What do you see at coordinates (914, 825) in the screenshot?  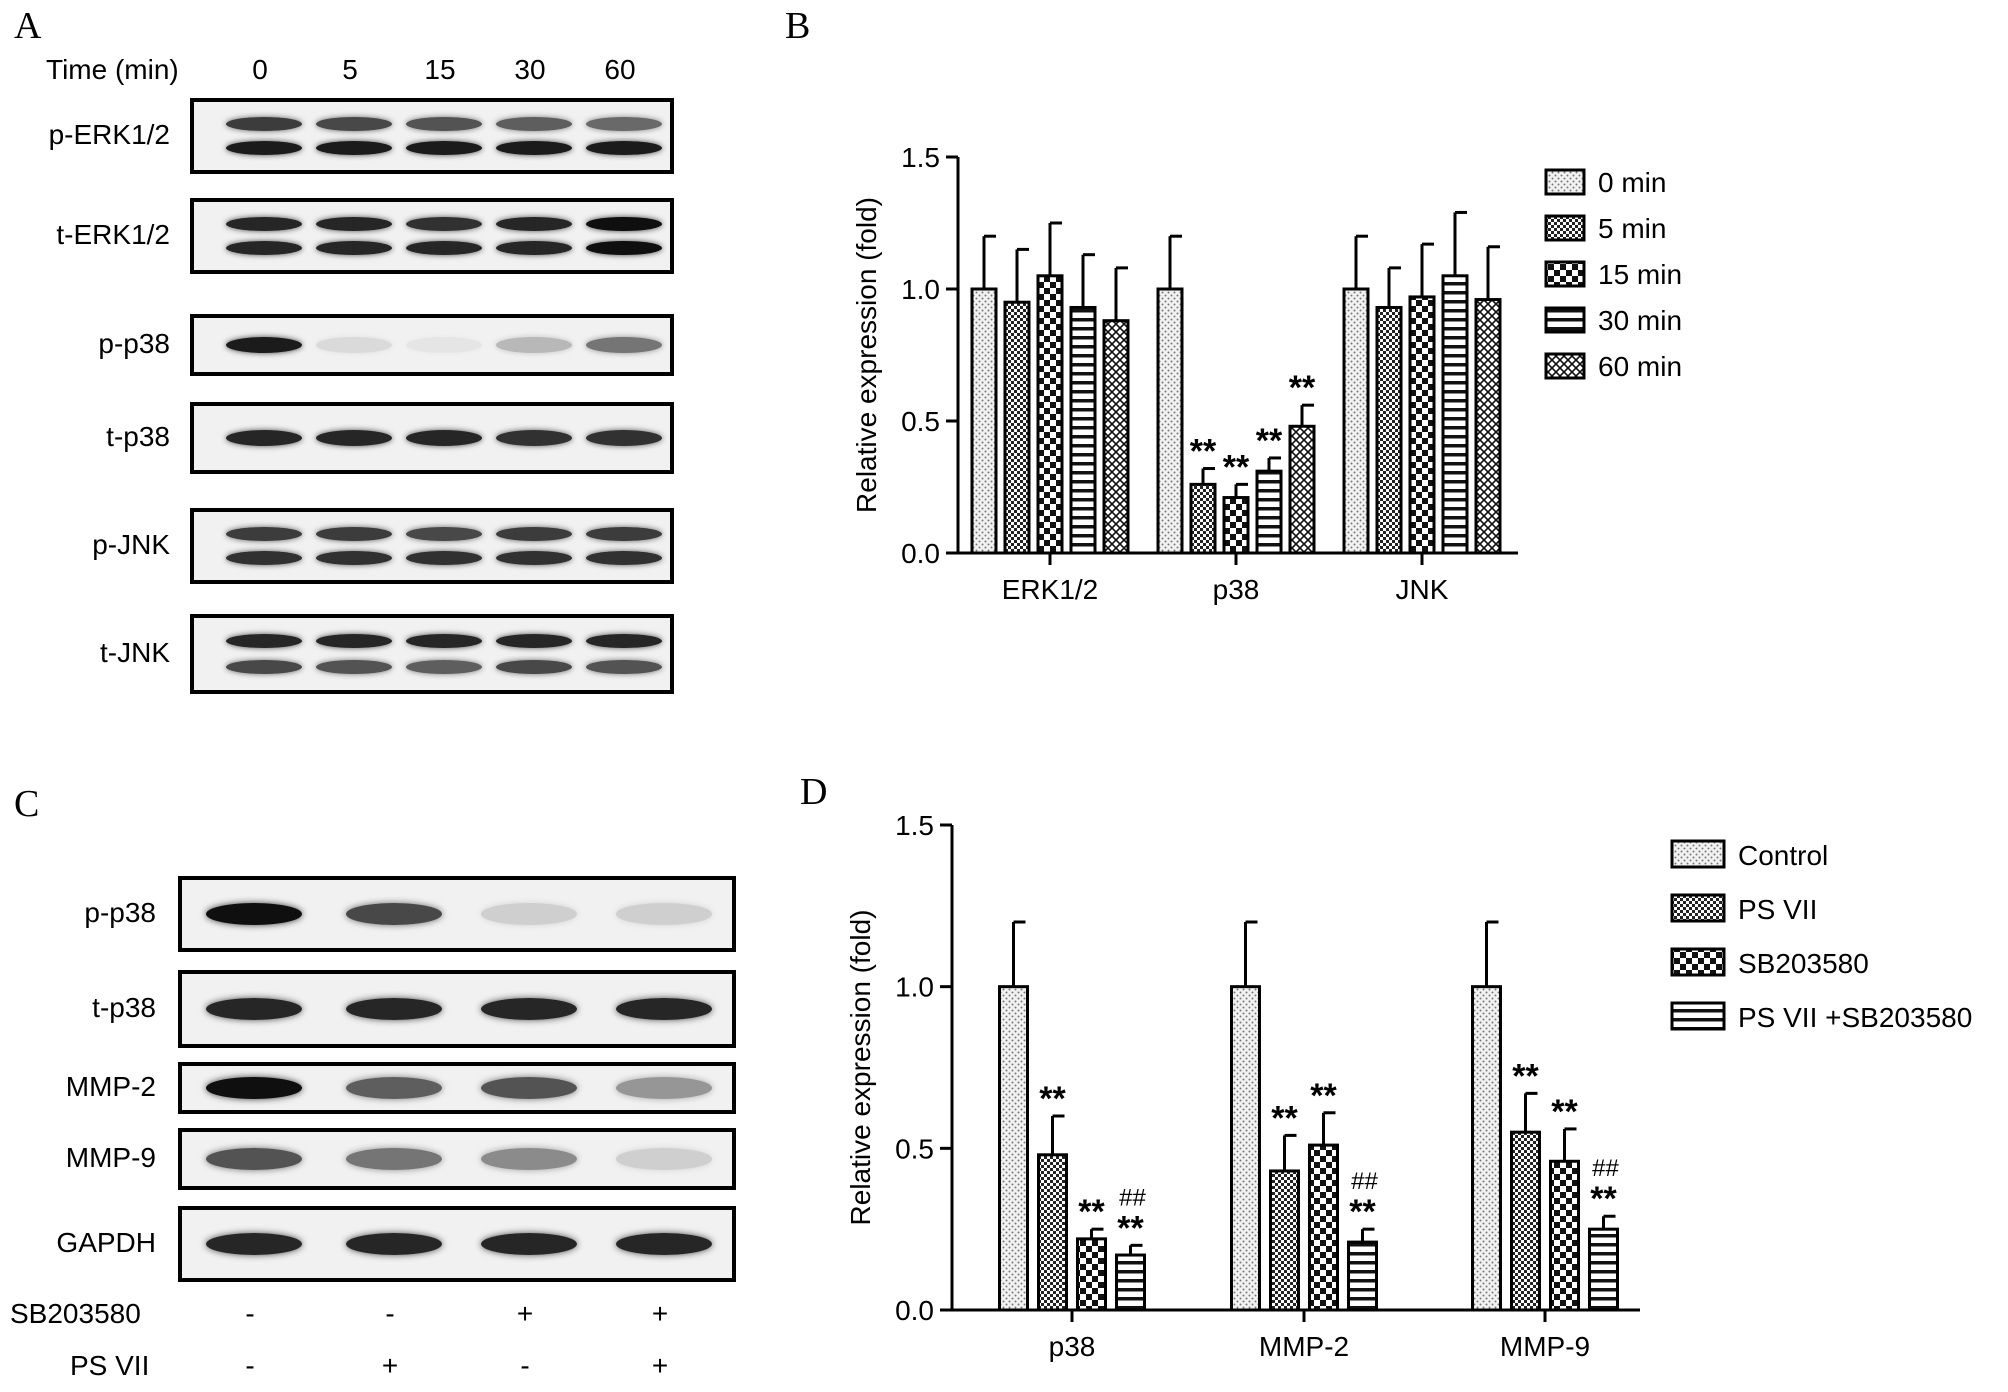 I see `y-tick-label: 1.5` at bounding box center [914, 825].